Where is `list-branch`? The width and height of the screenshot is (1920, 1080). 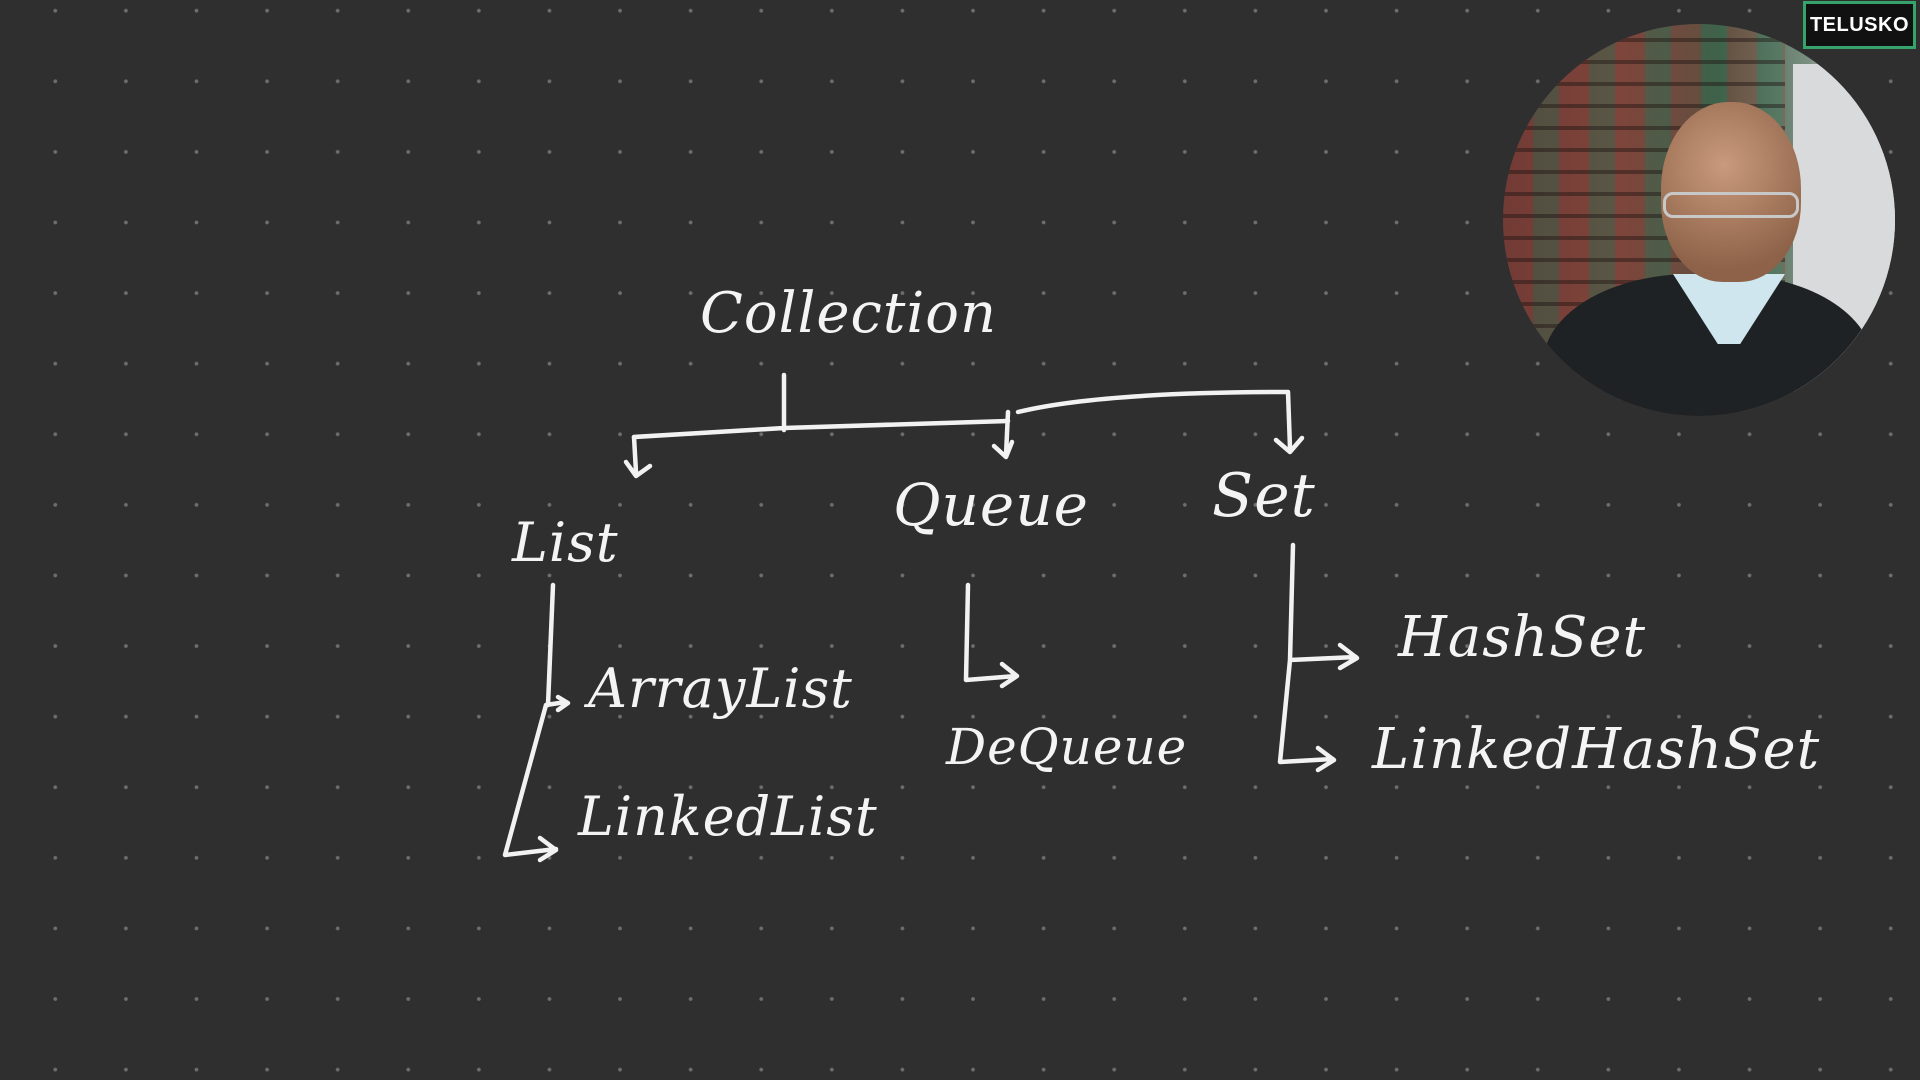
list-branch is located at coordinates (536, 722).